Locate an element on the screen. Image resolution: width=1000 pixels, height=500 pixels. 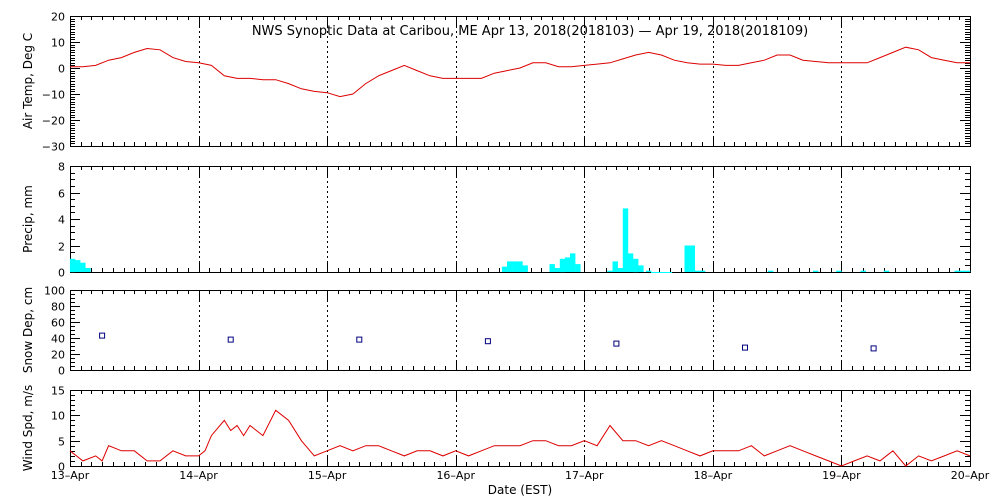
x-tick-label: 18–Apr is located at coordinates (713, 475).